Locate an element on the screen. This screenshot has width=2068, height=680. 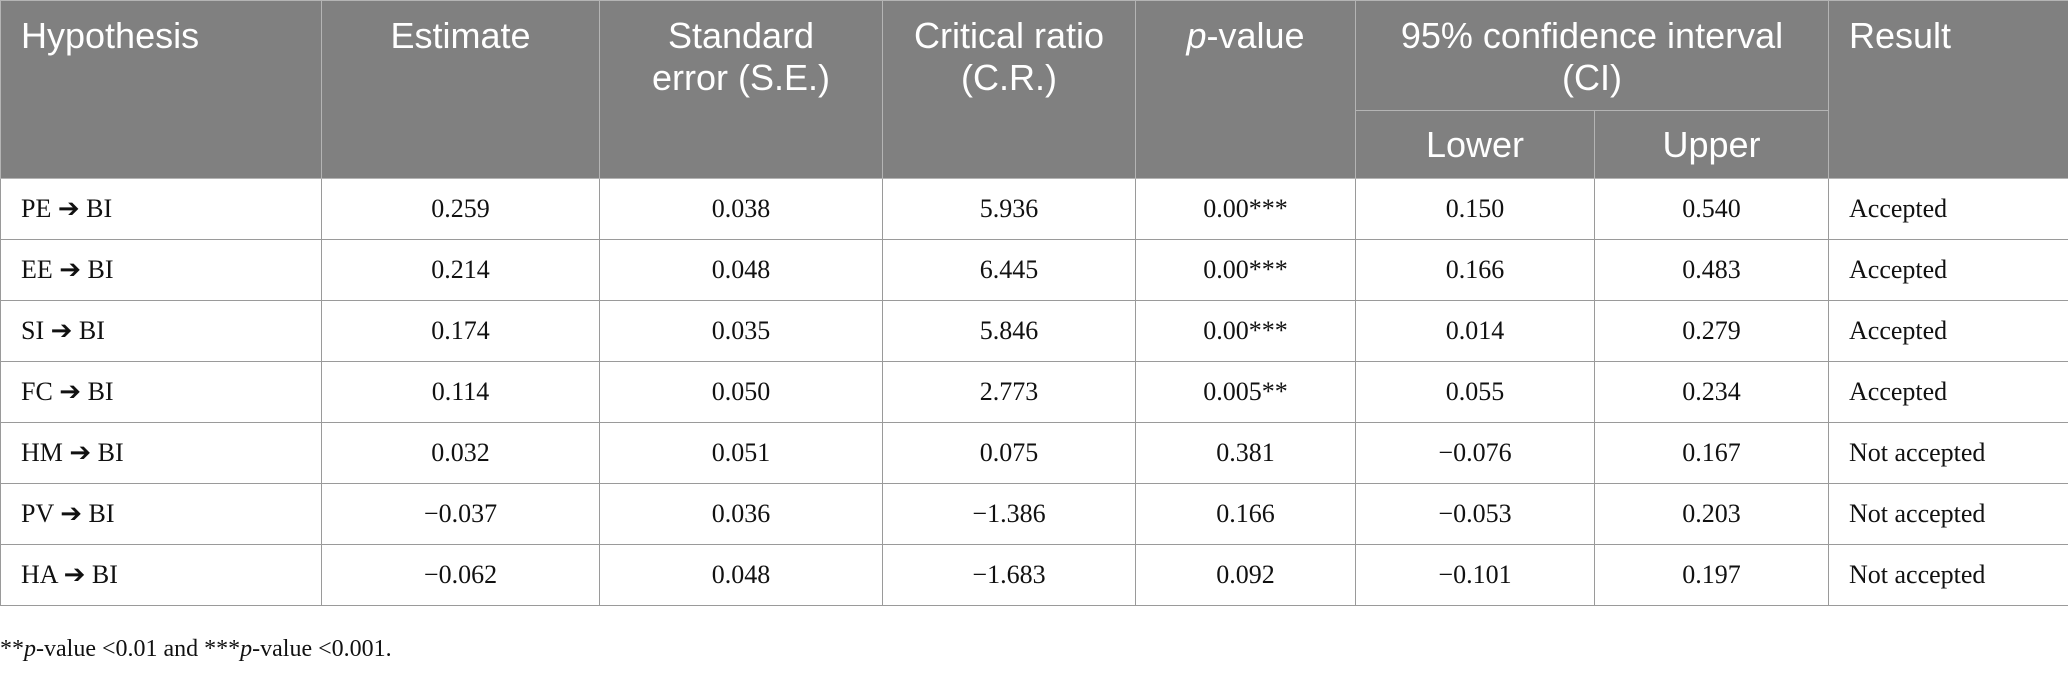
cell-ci-upper: 0.279 is located at coordinates (1711, 331).